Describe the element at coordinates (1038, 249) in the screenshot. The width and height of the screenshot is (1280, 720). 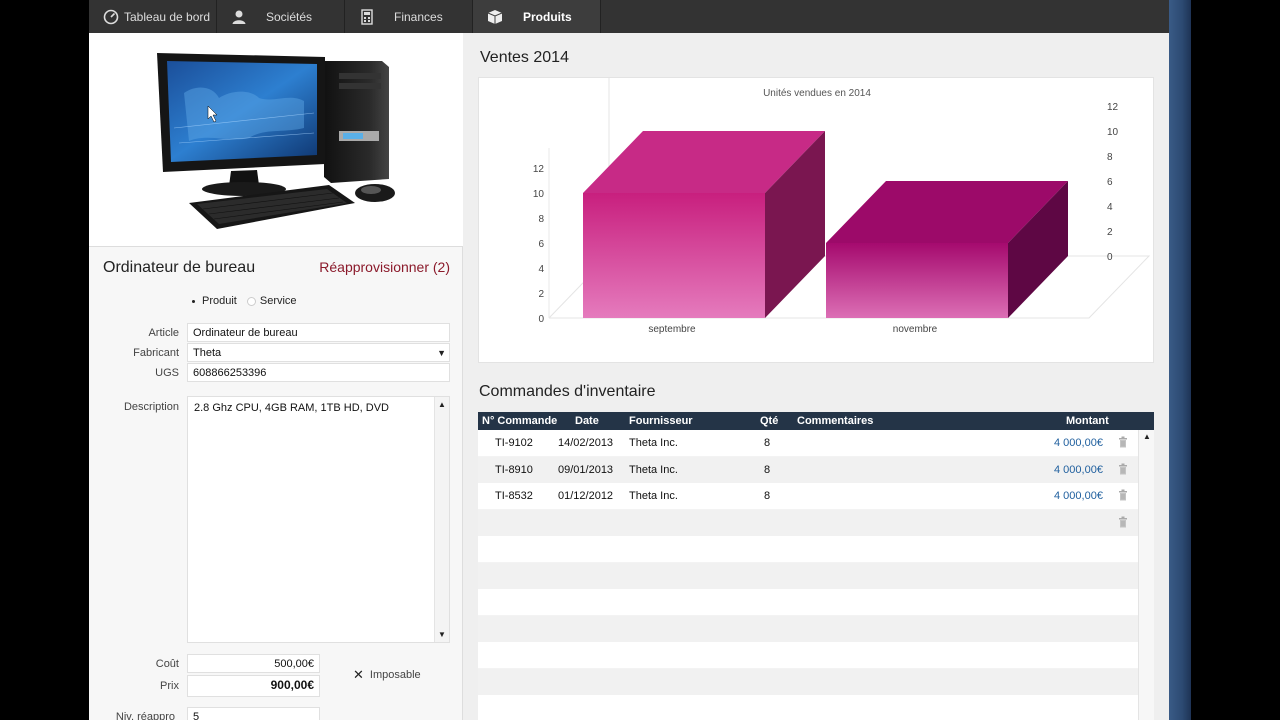
I see `bar-side` at that location.